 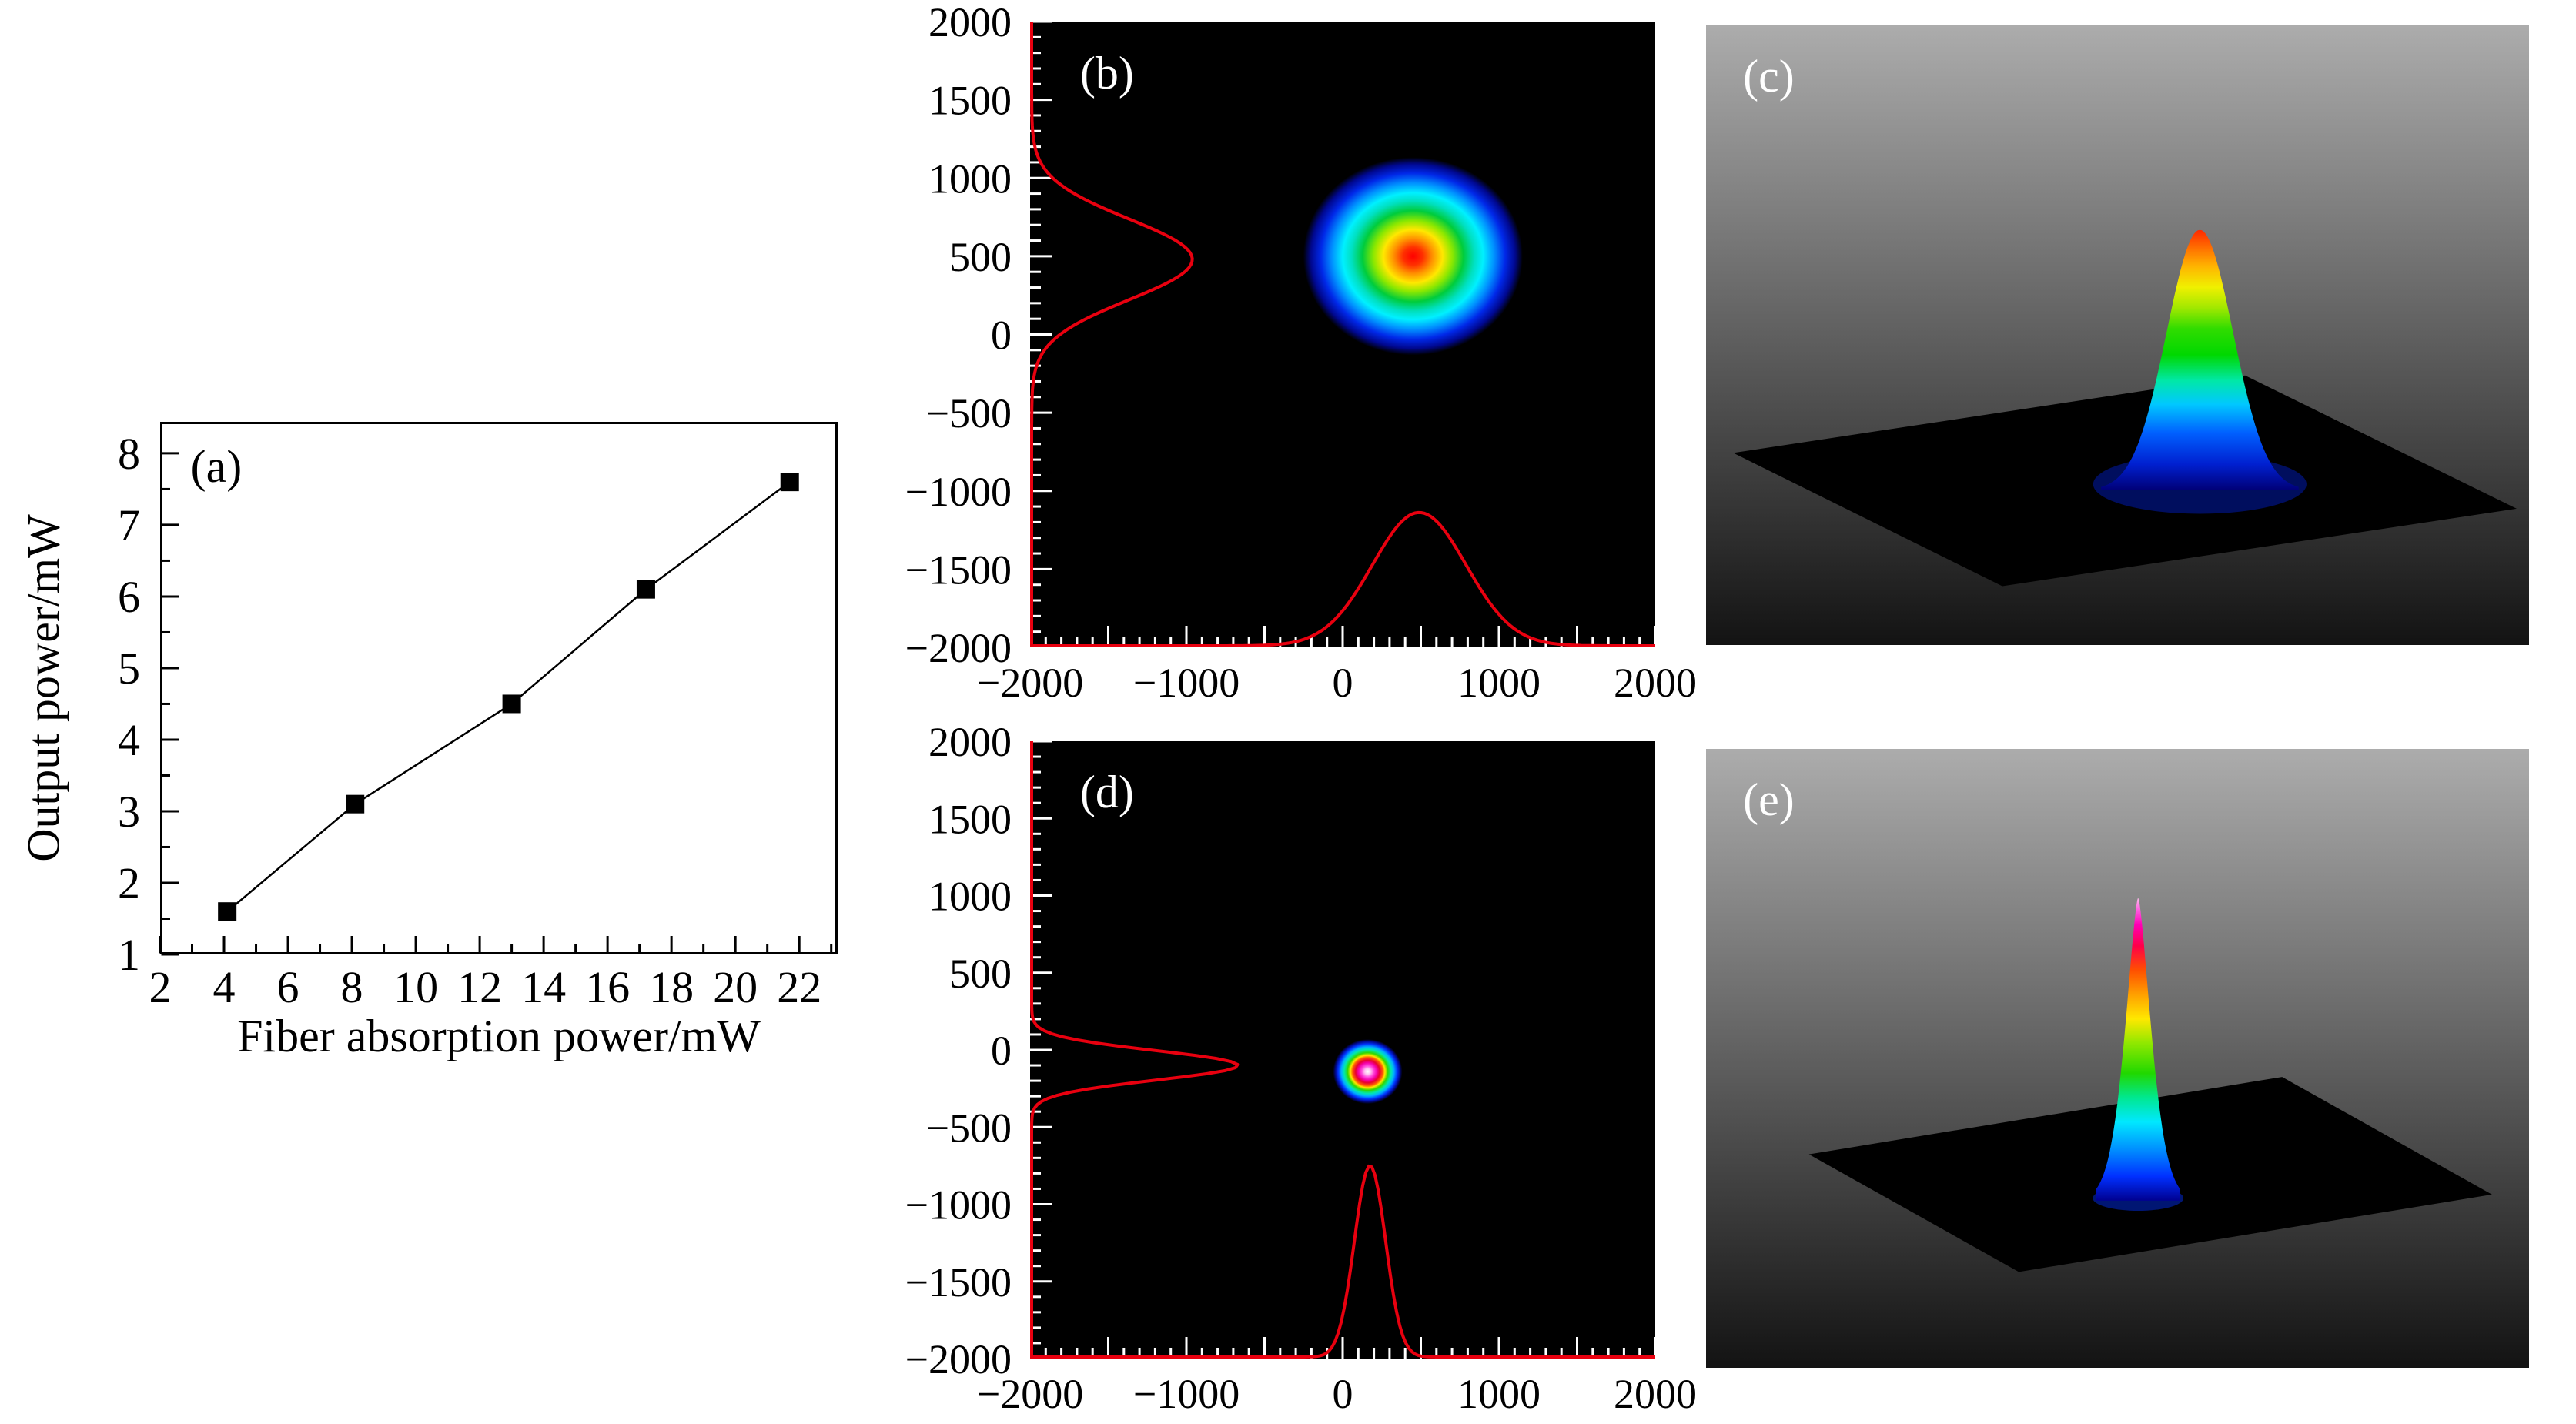 What do you see at coordinates (129, 669) in the screenshot?
I see `svg-text: 5` at bounding box center [129, 669].